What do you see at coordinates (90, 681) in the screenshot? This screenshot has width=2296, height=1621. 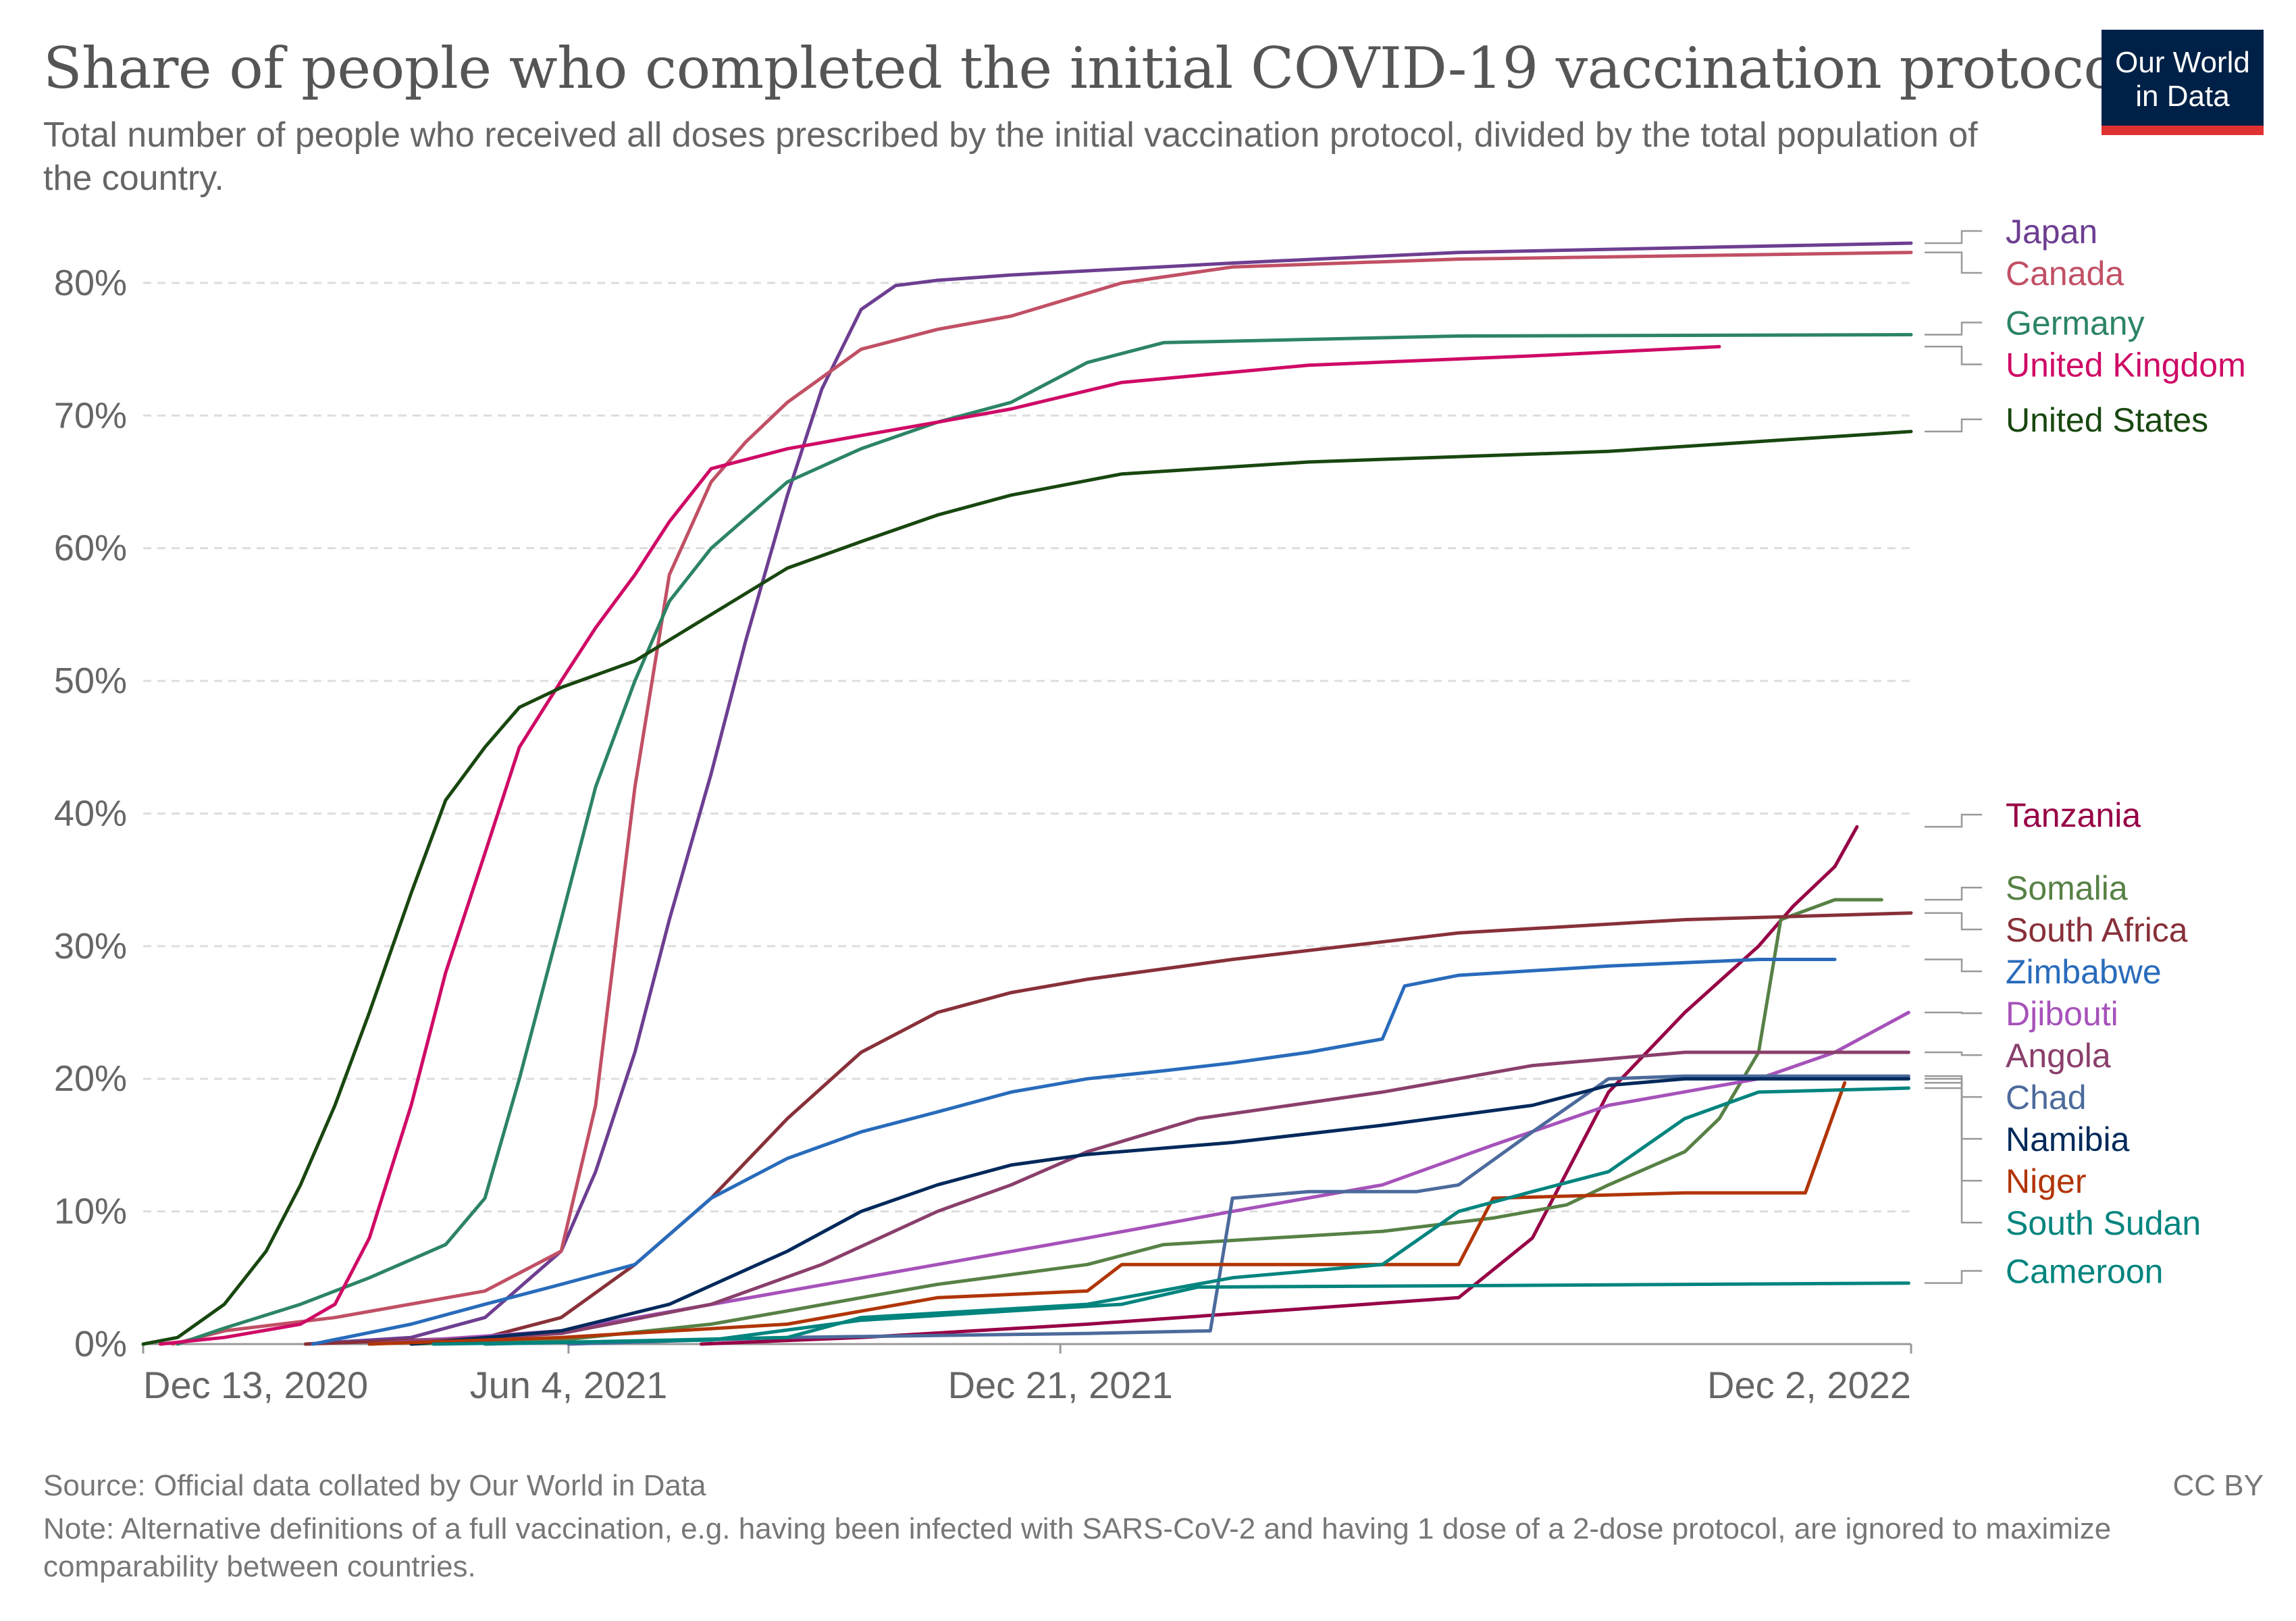 I see `y-tick-label: 50%` at bounding box center [90, 681].